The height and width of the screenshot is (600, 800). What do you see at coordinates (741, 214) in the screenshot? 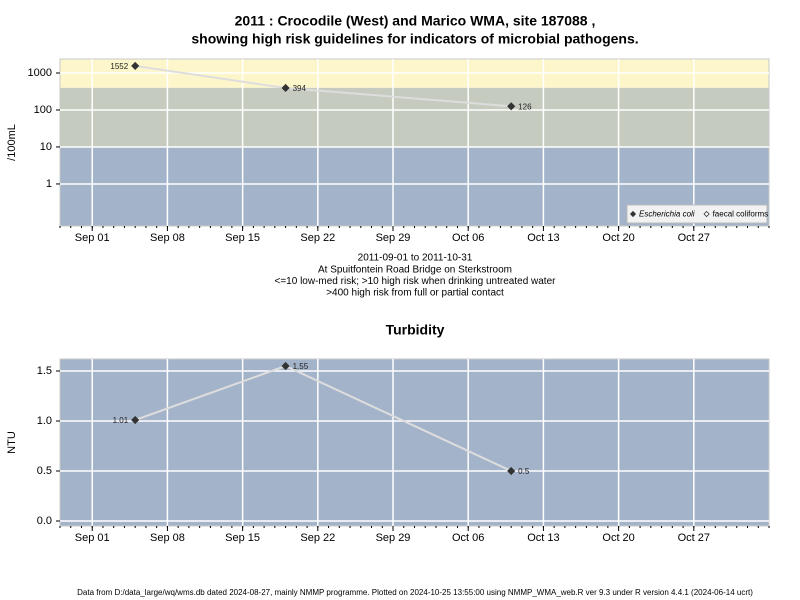
I see `legend-label: faecal coliforms` at bounding box center [741, 214].